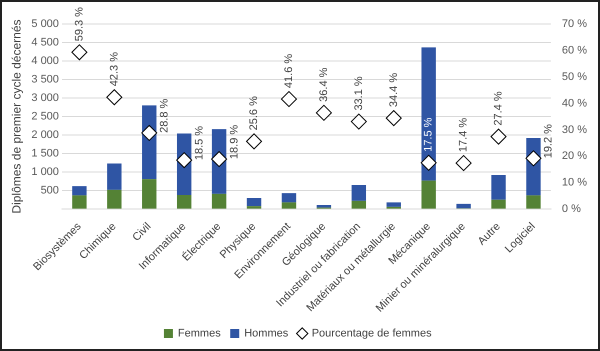  What do you see at coordinates (572, 209) in the screenshot?
I see `y2-tick-label: 0 %` at bounding box center [572, 209].